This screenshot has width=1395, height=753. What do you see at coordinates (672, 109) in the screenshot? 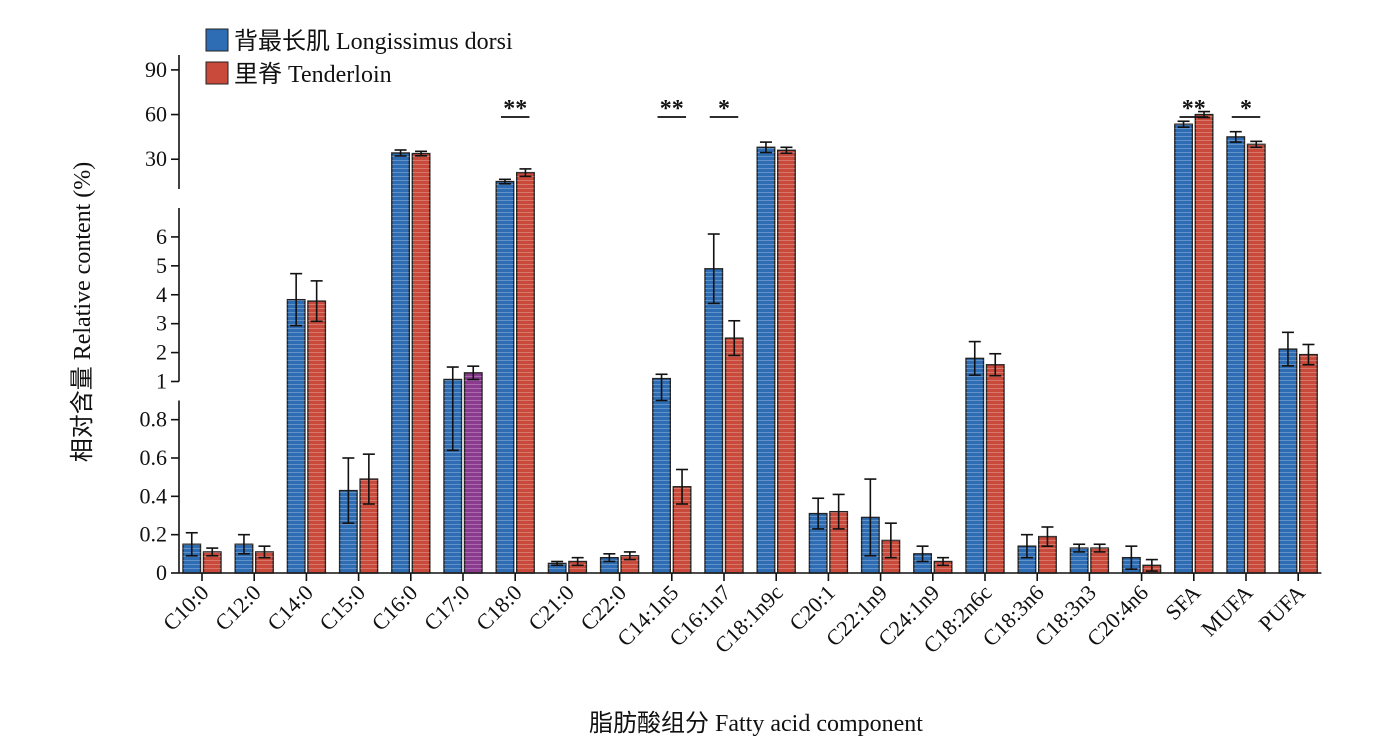
I see `significance-label-c14-1n5: **` at bounding box center [672, 109].